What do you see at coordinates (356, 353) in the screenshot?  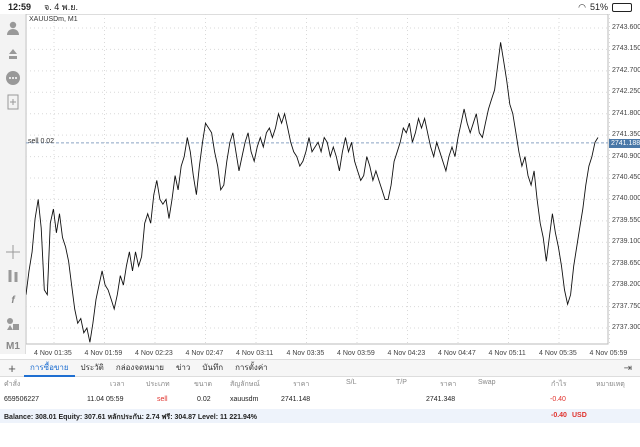 I see `x-tick-label: 4 Nov 03:59` at bounding box center [356, 353].